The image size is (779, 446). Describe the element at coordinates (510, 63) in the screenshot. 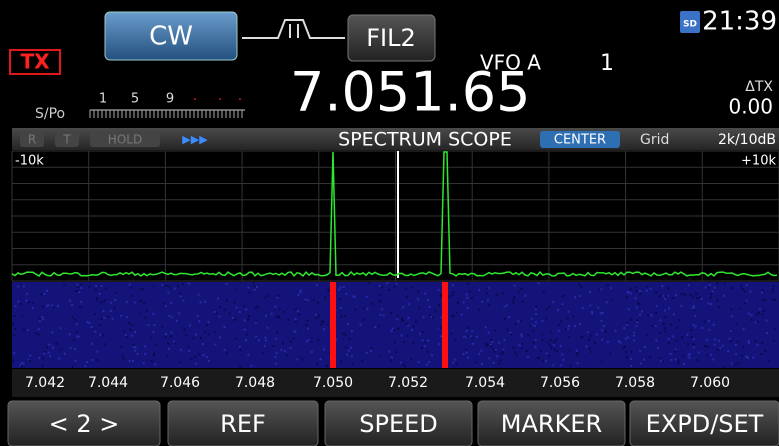

I see `vfo-label: VFO A` at that location.